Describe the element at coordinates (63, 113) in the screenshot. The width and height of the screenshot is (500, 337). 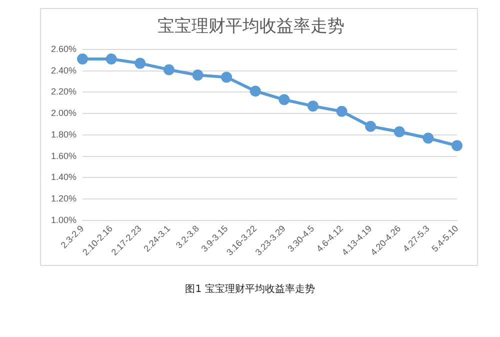
I see `y-tick-label: 2.00%` at that location.